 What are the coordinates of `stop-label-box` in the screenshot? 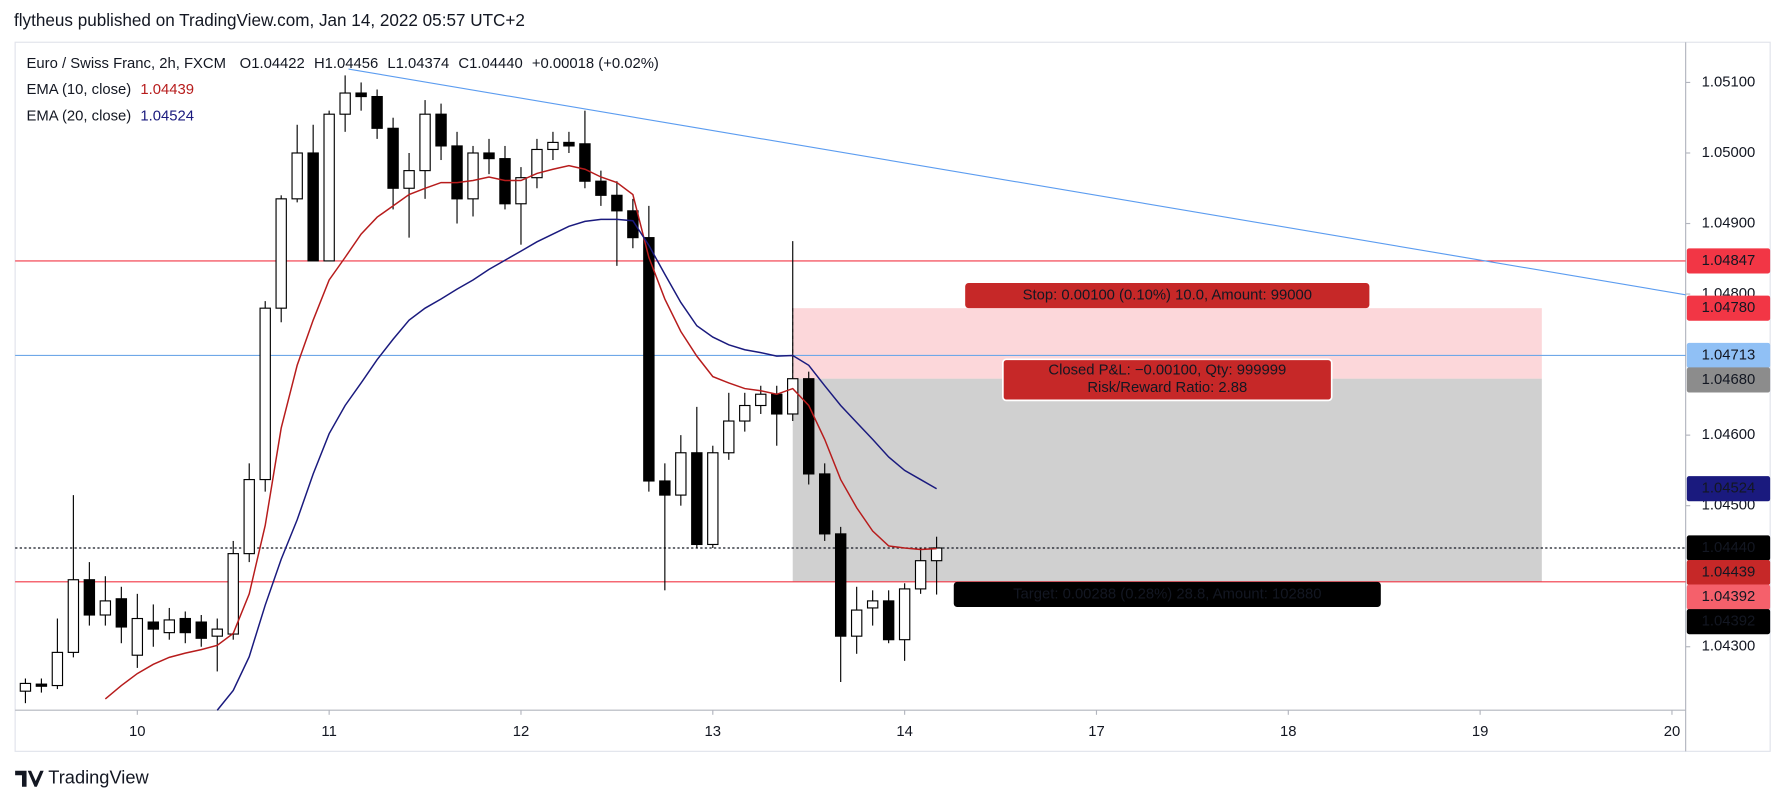 It's located at (1167, 296).